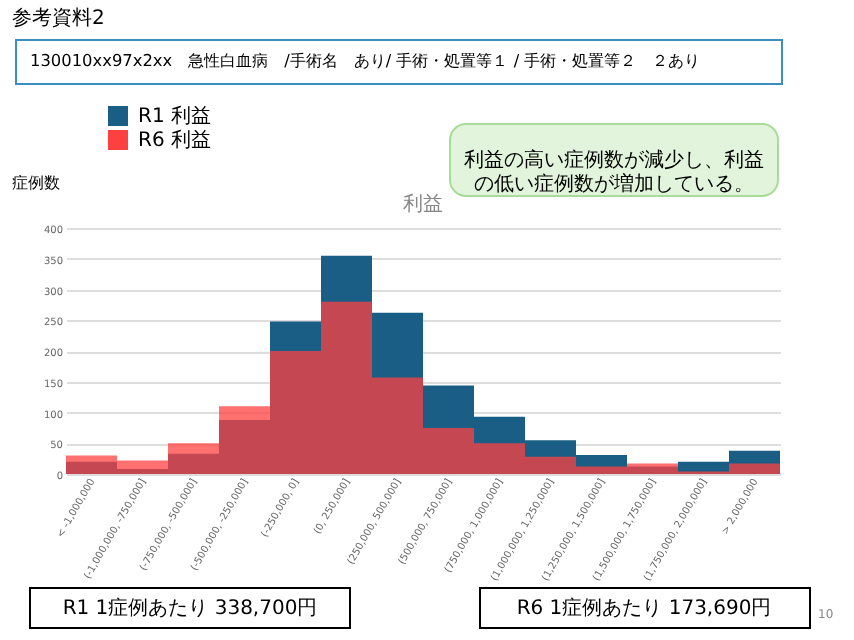 This screenshot has height=640, width=854. Describe the element at coordinates (365, 60) in the screenshot. I see `text: 130010xx97x2xx 急性白血病 /手術名 あり/ 手術・処置等１ / 手術・処置等２ ２あり` at that location.